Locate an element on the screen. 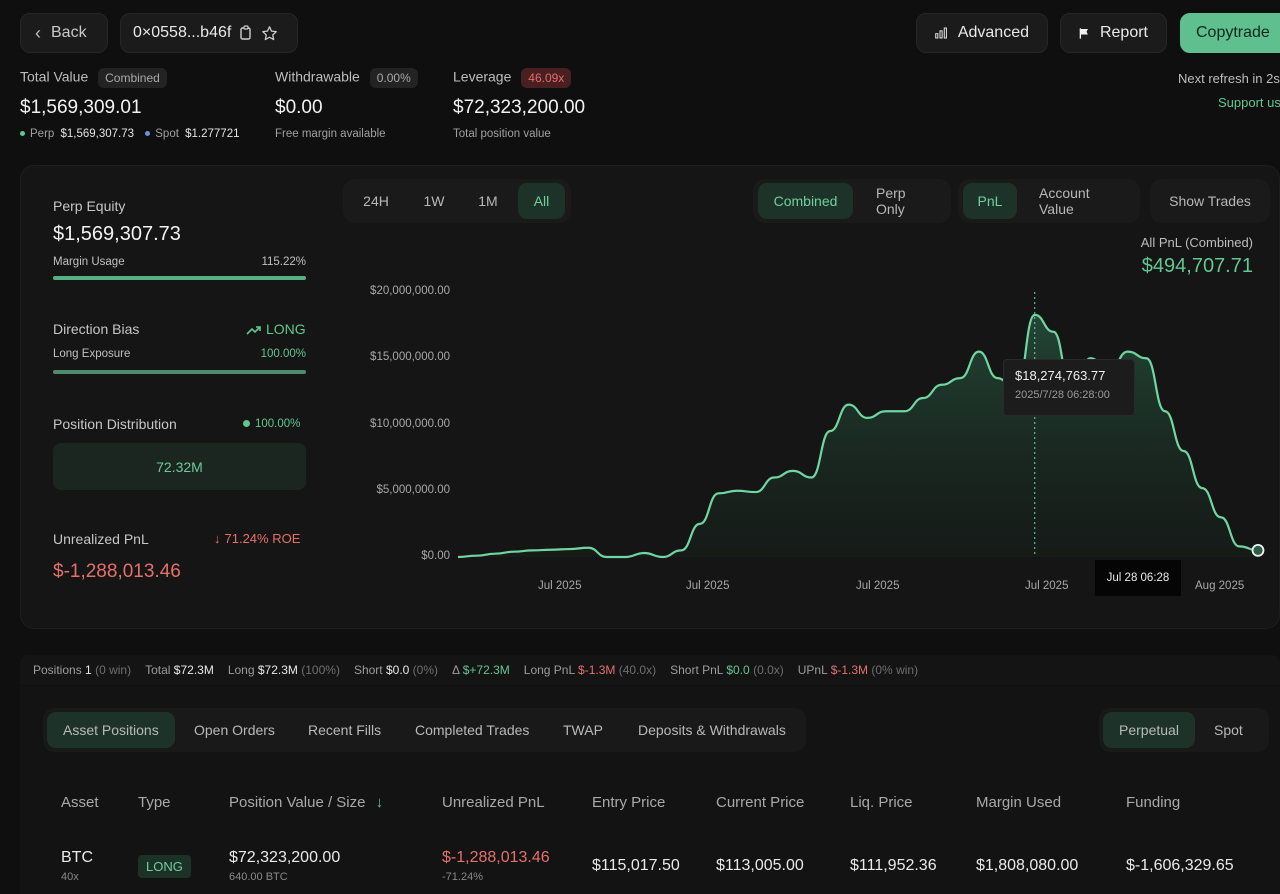 The height and width of the screenshot is (894, 1280). advanced-button: Advanced is located at coordinates (982, 33).